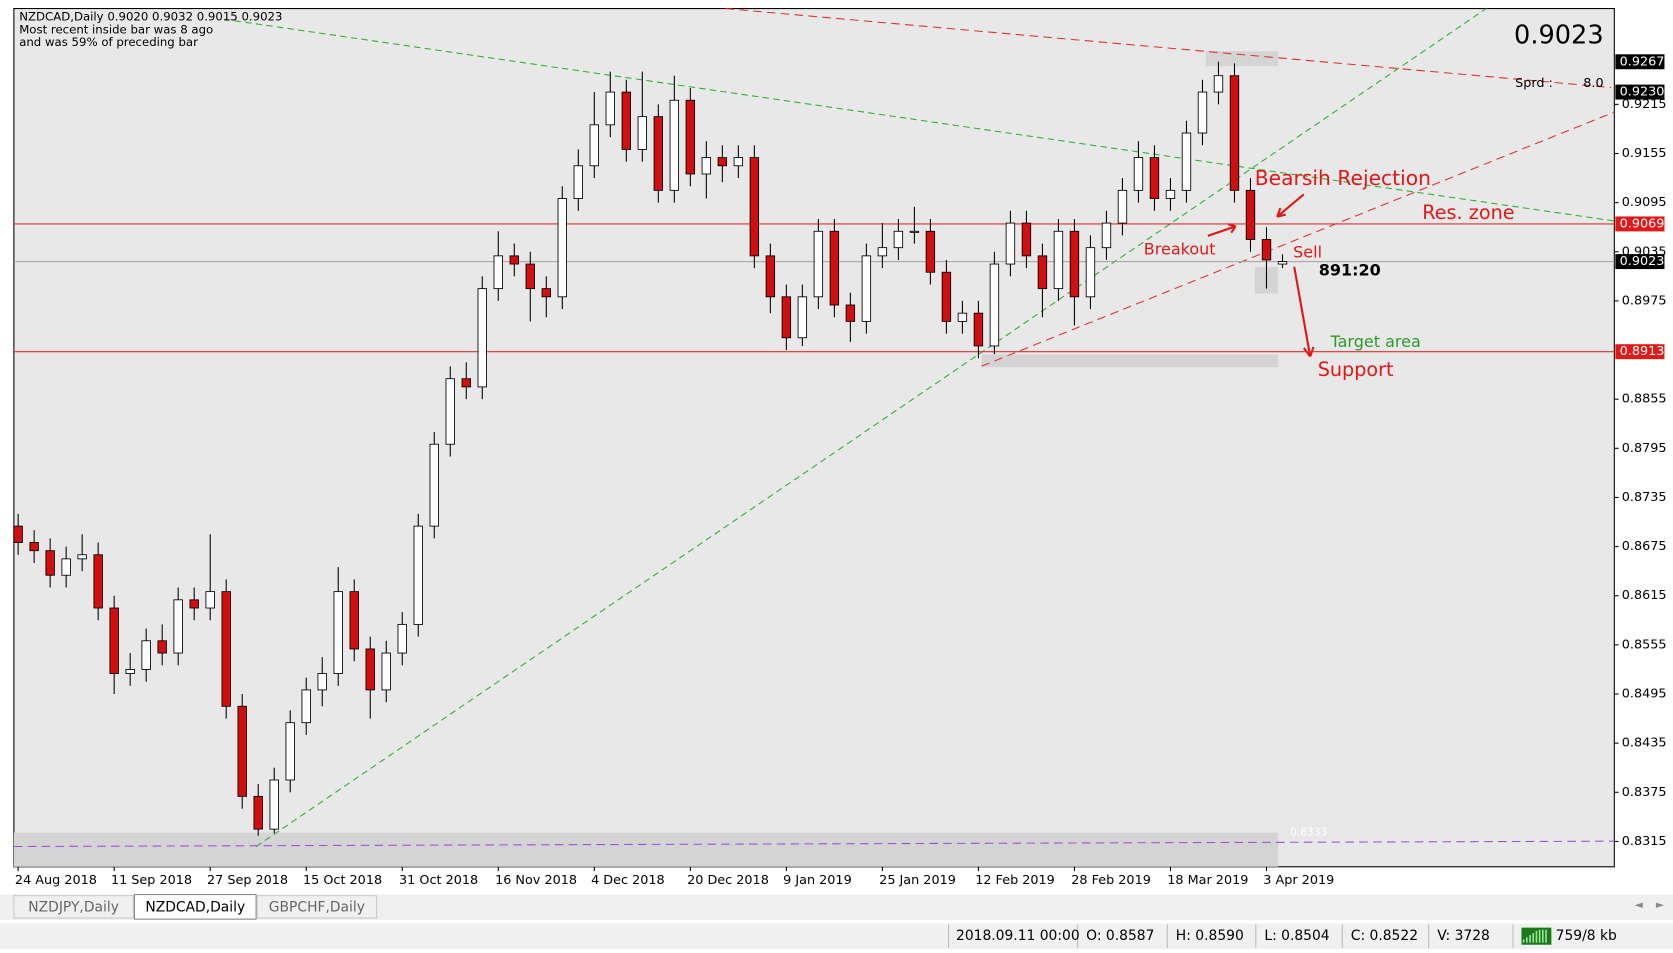 This screenshot has height=953, width=1673. I want to click on y-tick-label: 0.8975, so click(1644, 300).